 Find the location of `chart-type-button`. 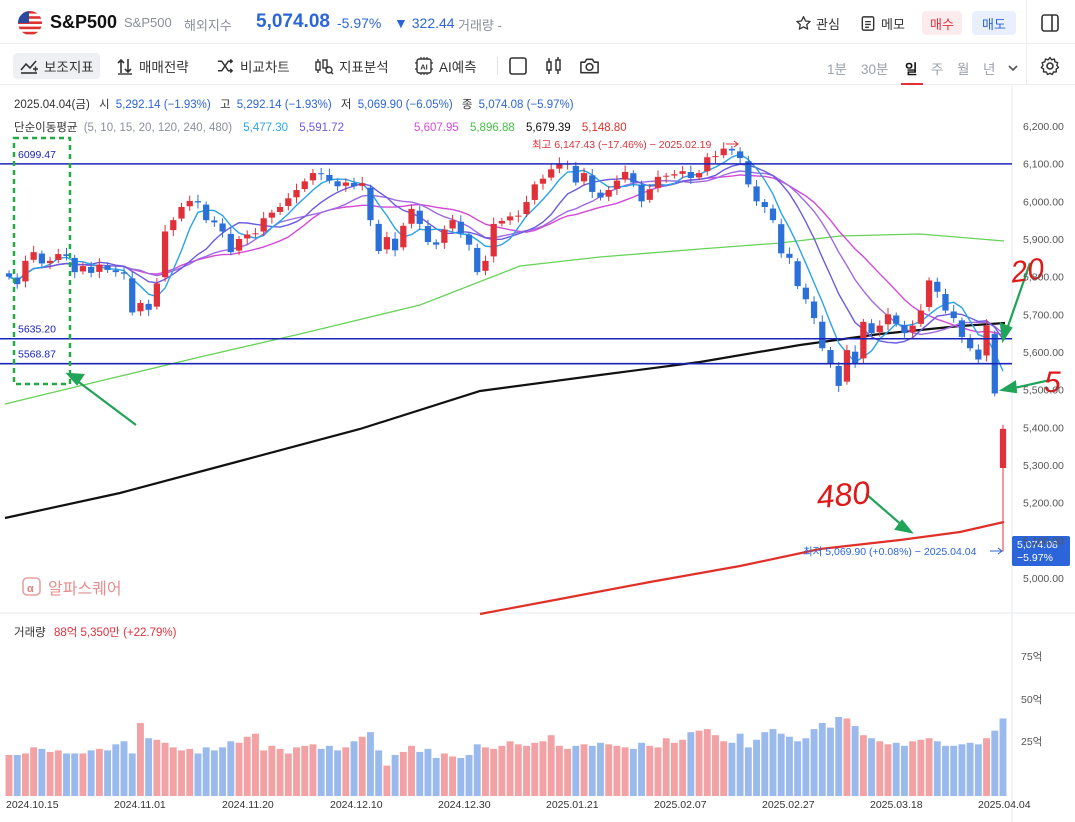

chart-type-button is located at coordinates (554, 66).